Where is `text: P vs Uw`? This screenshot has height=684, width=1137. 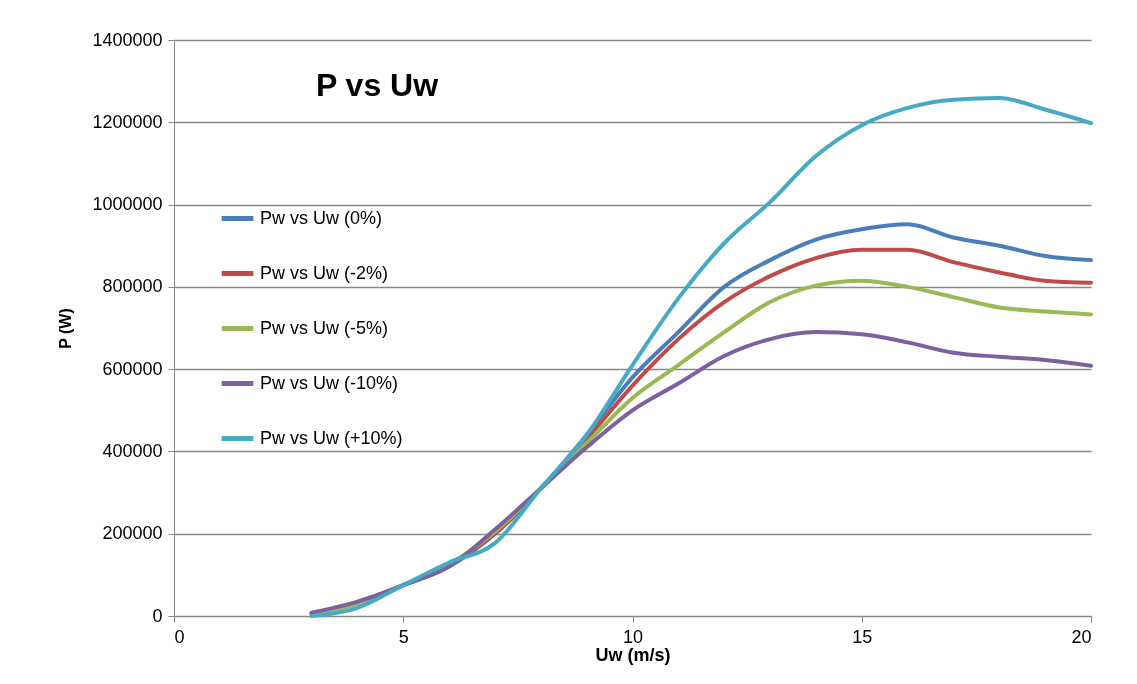 text: P vs Uw is located at coordinates (377, 85).